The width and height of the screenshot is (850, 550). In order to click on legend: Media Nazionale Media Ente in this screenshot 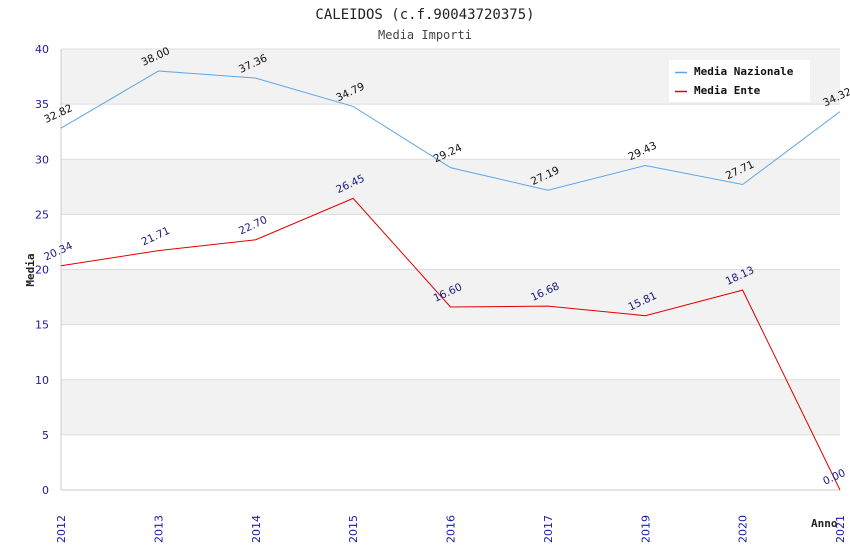, I will do `click(739, 81)`.